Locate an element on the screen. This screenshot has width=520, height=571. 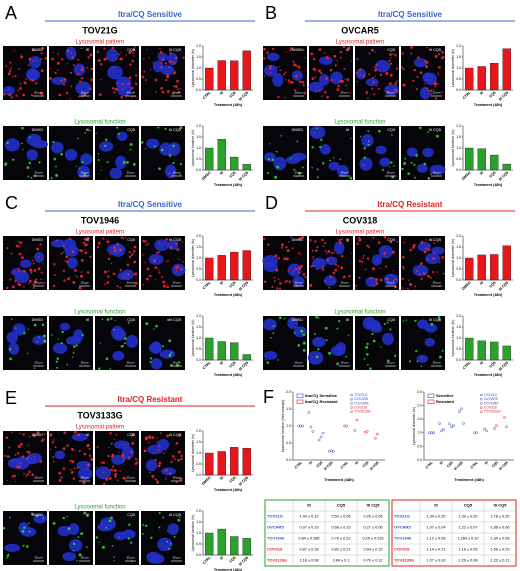
group-legend: Sensitive is located at coordinates (445, 395).